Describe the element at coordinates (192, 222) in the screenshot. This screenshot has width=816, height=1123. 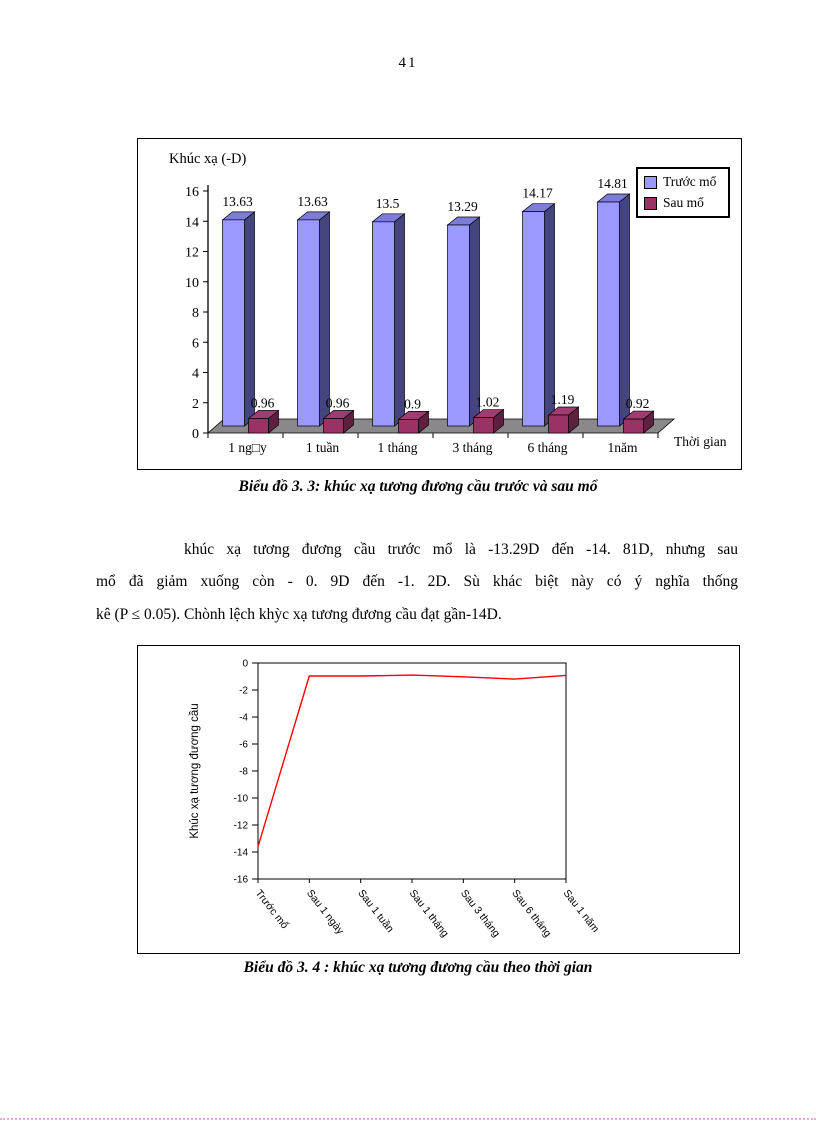
I see `y-tick-label: 14` at that location.